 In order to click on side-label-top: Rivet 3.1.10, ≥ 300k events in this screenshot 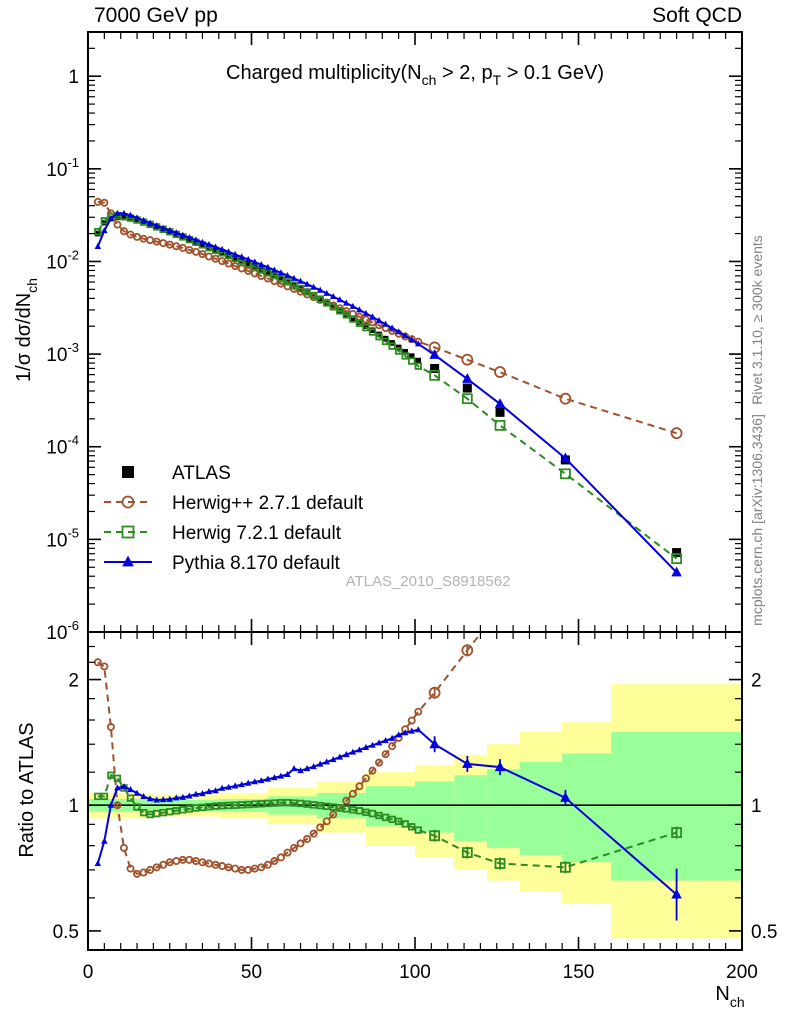, I will do `click(757, 320)`.